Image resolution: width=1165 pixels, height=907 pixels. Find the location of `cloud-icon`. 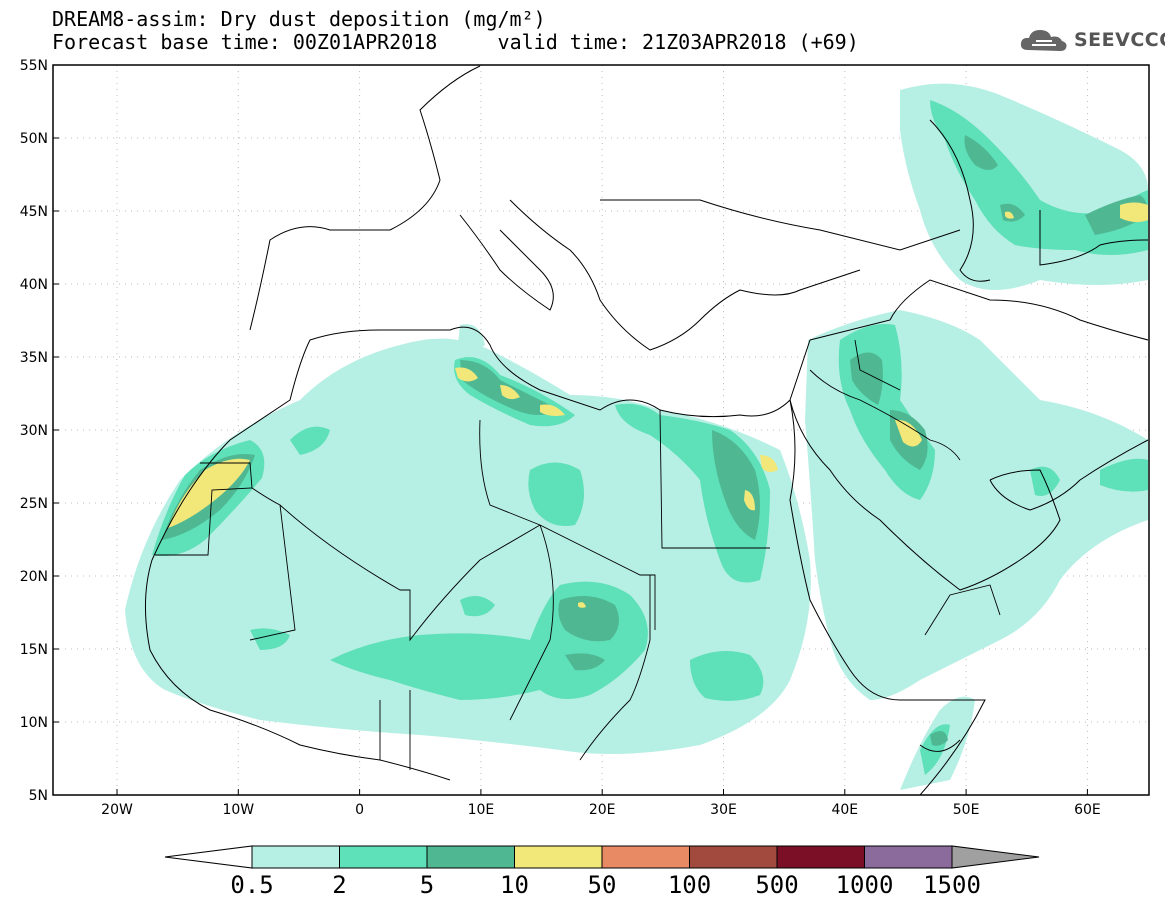

cloud-icon is located at coordinates (1043, 40).